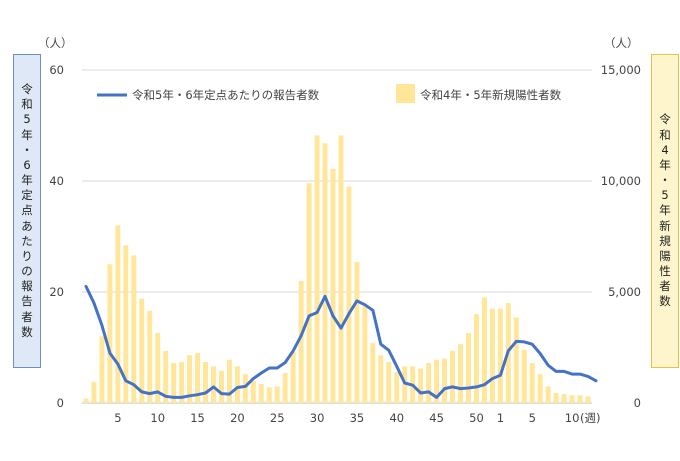 This screenshot has height=461, width=680. What do you see at coordinates (396, 418) in the screenshot?
I see `x-tick-label: 40` at bounding box center [396, 418].